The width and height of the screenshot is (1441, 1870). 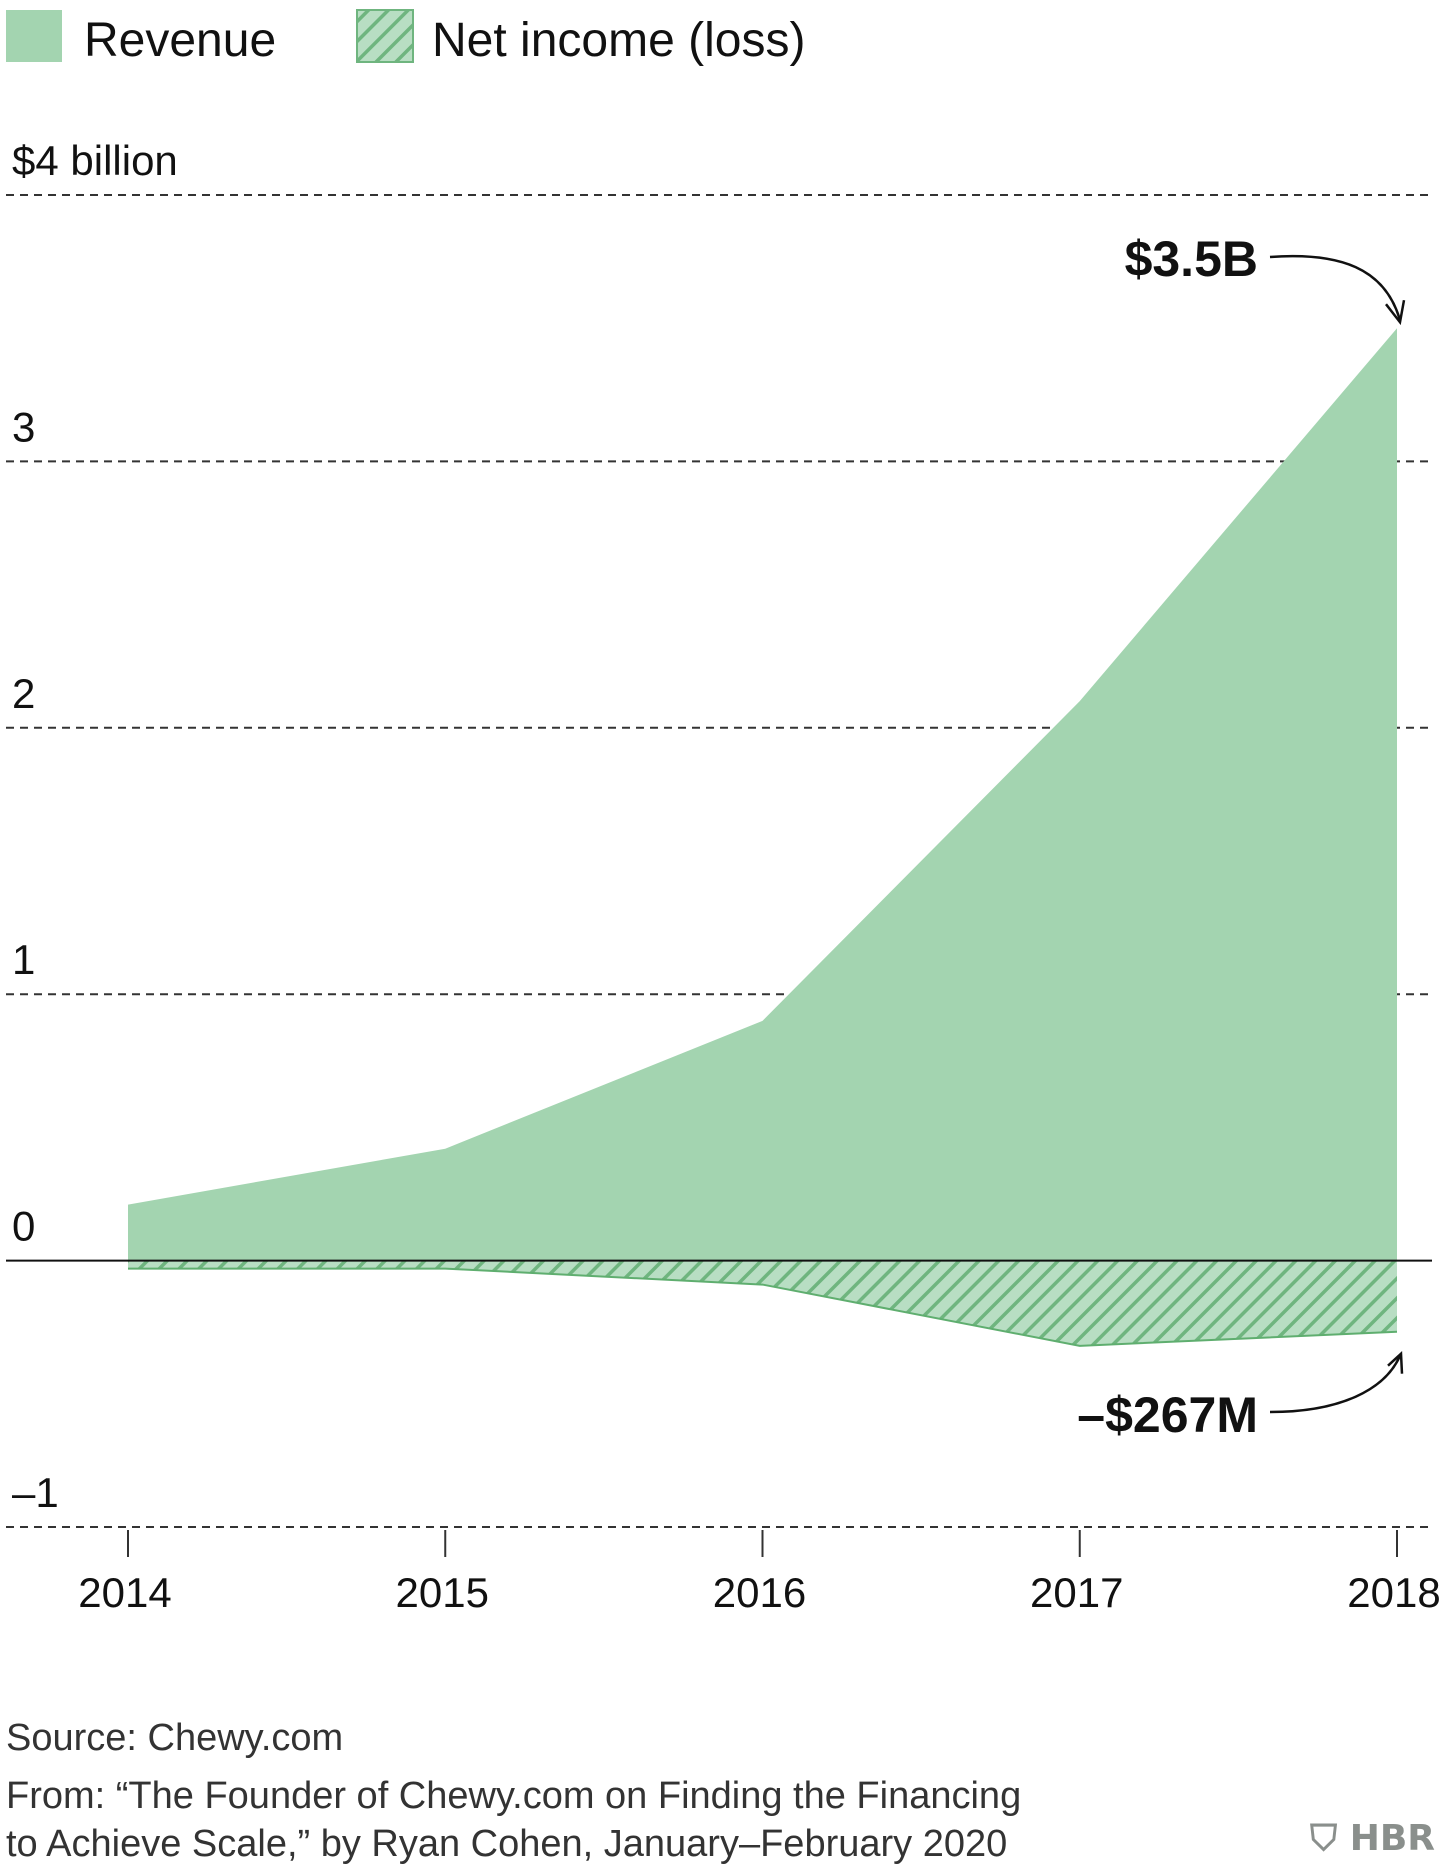 What do you see at coordinates (23, 1226) in the screenshot?
I see `y-tick-label: 0` at bounding box center [23, 1226].